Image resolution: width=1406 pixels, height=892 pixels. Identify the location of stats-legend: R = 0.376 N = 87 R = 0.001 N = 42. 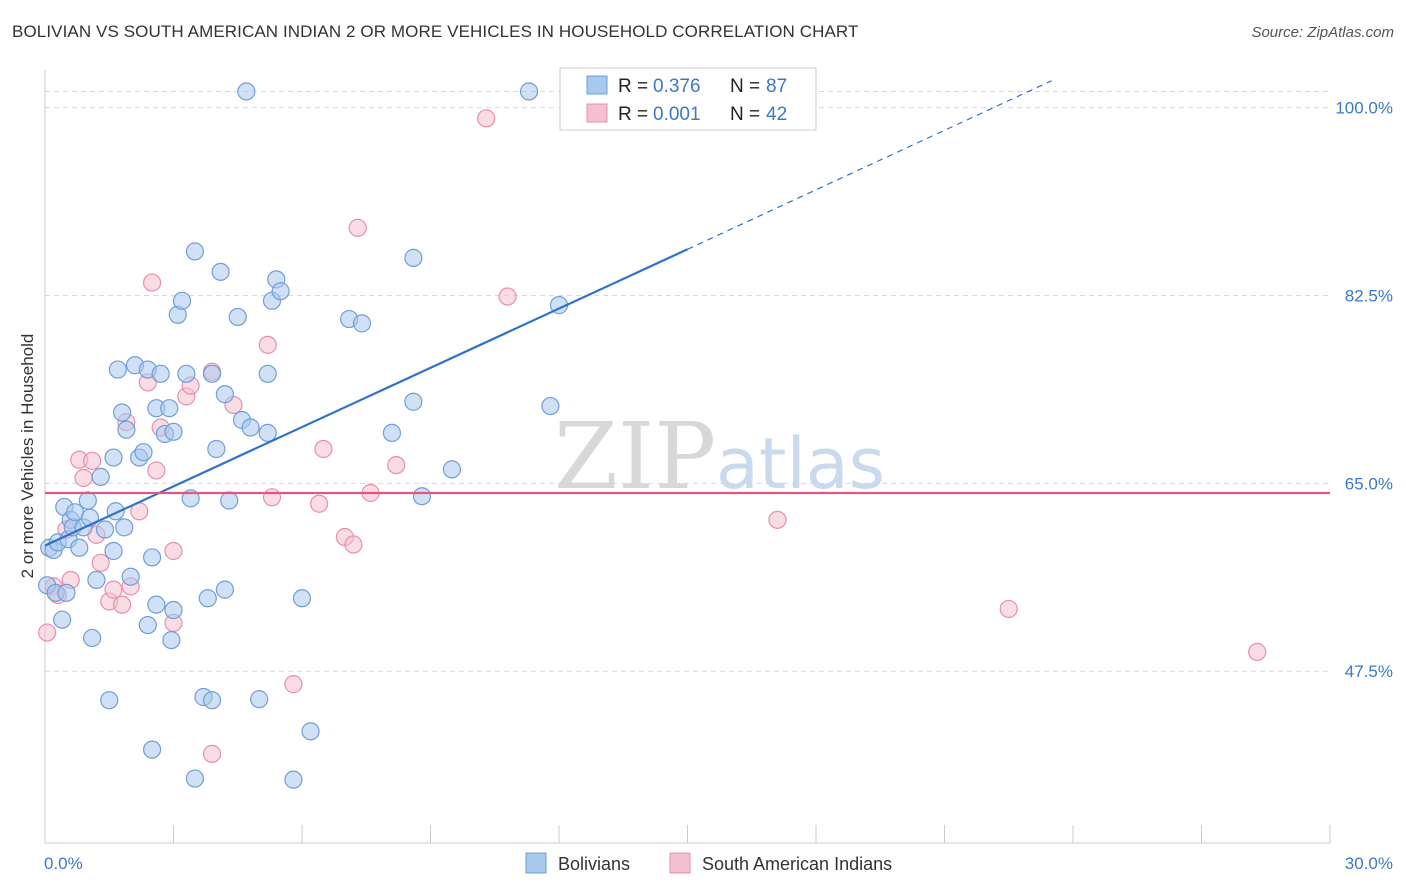
(688, 99).